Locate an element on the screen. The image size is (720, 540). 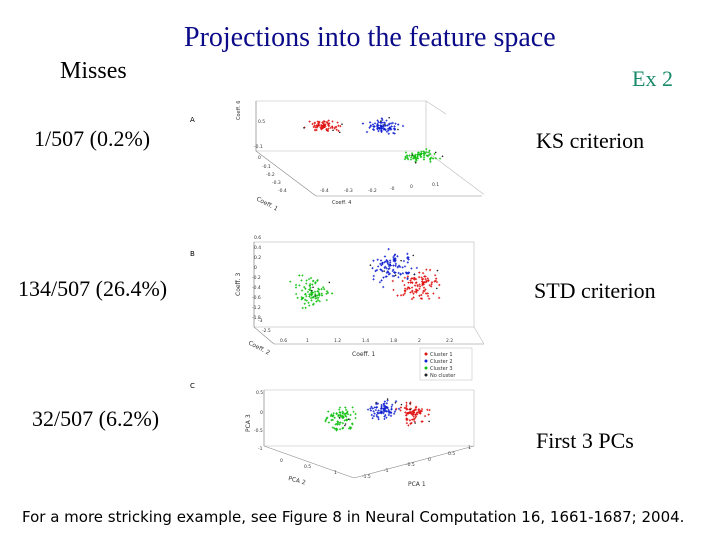
svg-text: -0.5 is located at coordinates (410, 465).